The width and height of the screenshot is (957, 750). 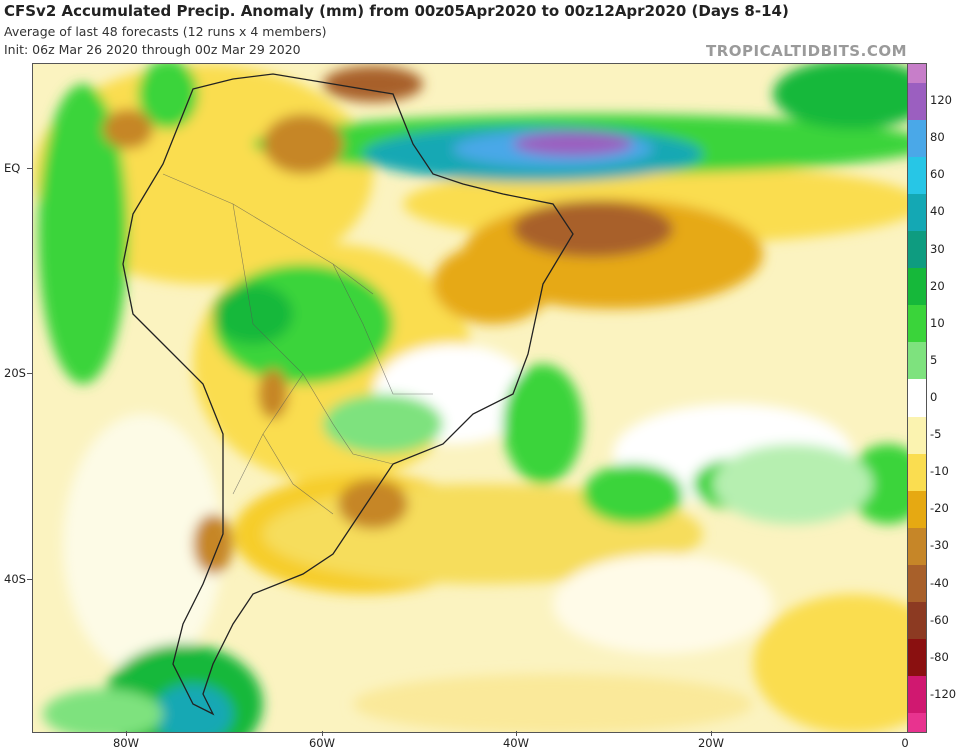 I want to click on colorbar, so click(x=917, y=398).